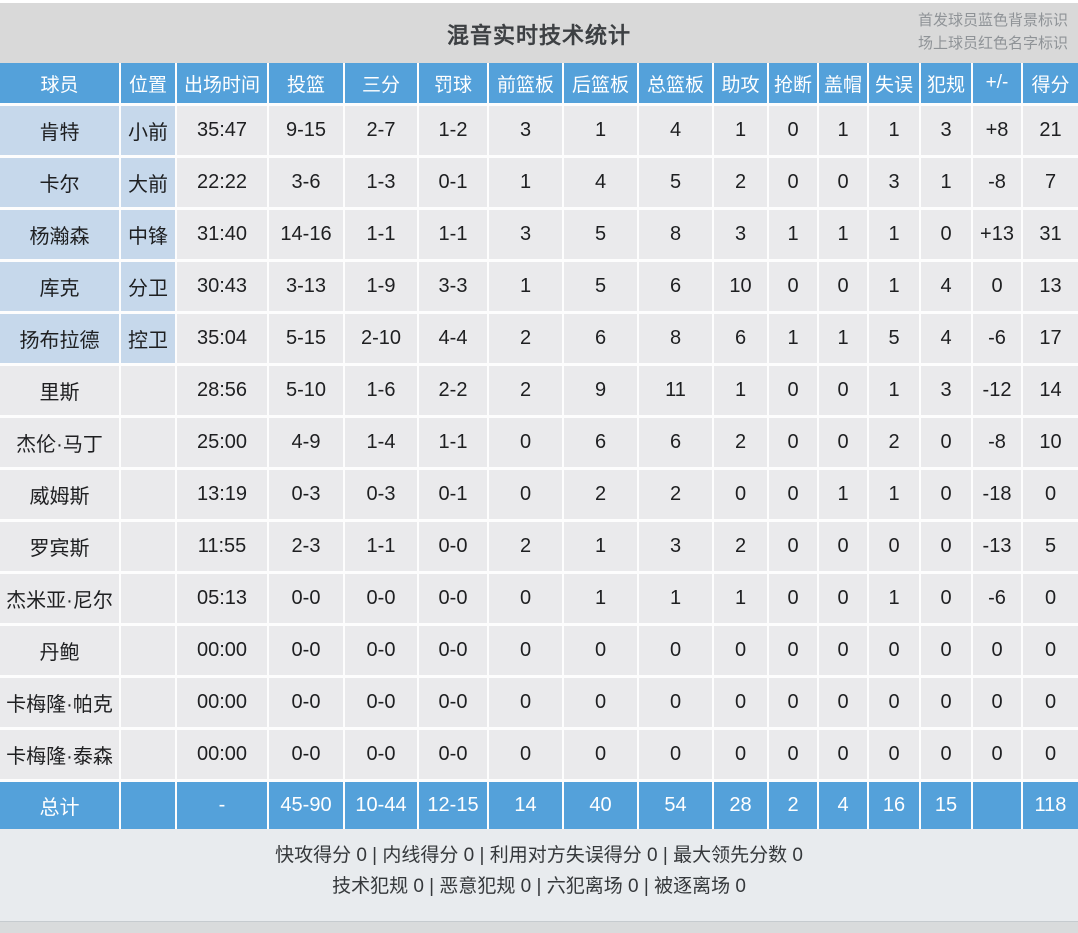  What do you see at coordinates (1049, 130) in the screenshot?
I see `stat-cell: 21` at bounding box center [1049, 130].